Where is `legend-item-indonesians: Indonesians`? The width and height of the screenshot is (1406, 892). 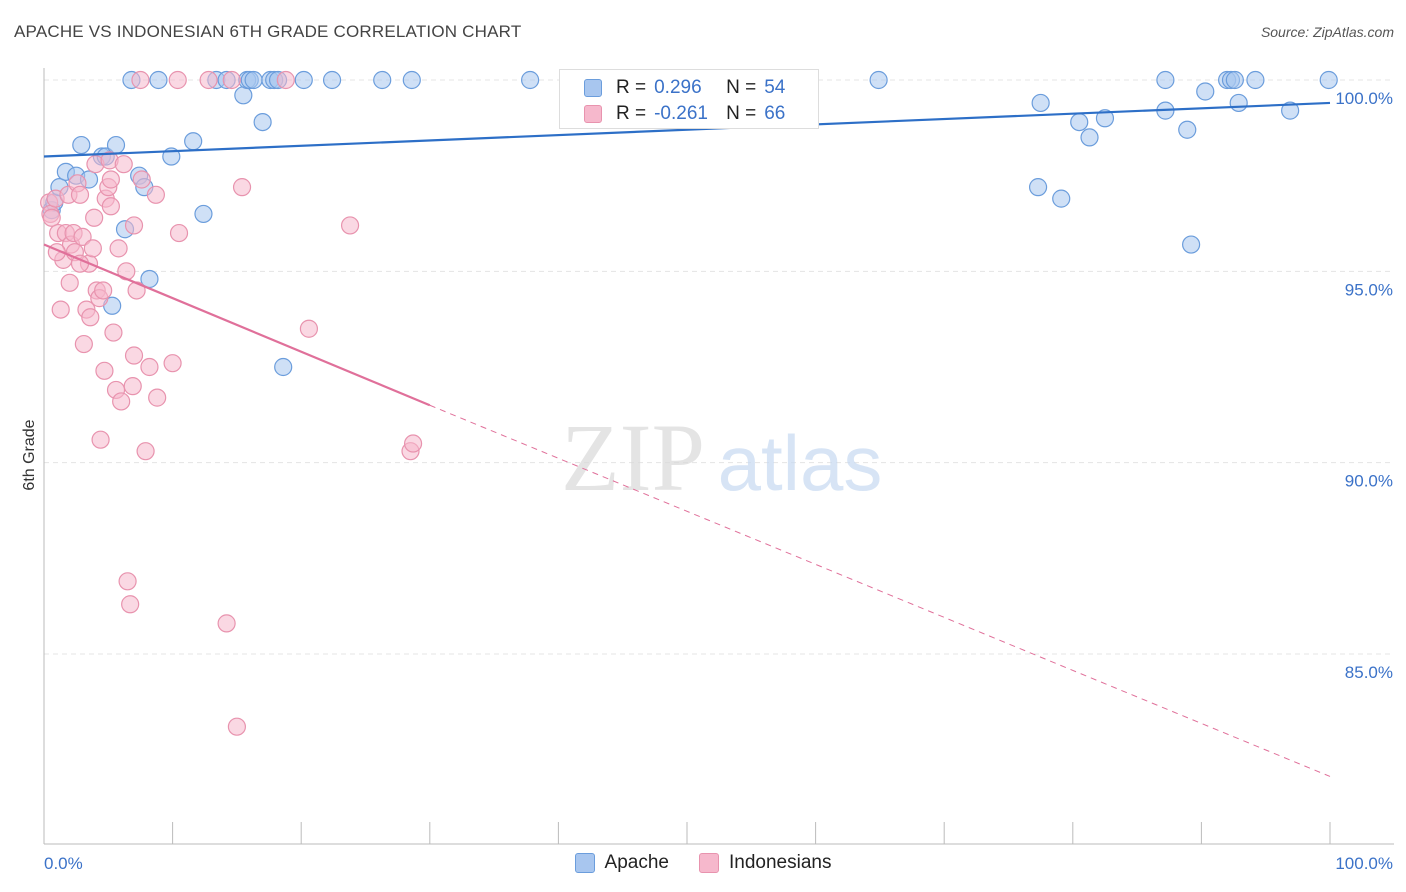 legend-item-indonesians: Indonesians is located at coordinates (765, 863).